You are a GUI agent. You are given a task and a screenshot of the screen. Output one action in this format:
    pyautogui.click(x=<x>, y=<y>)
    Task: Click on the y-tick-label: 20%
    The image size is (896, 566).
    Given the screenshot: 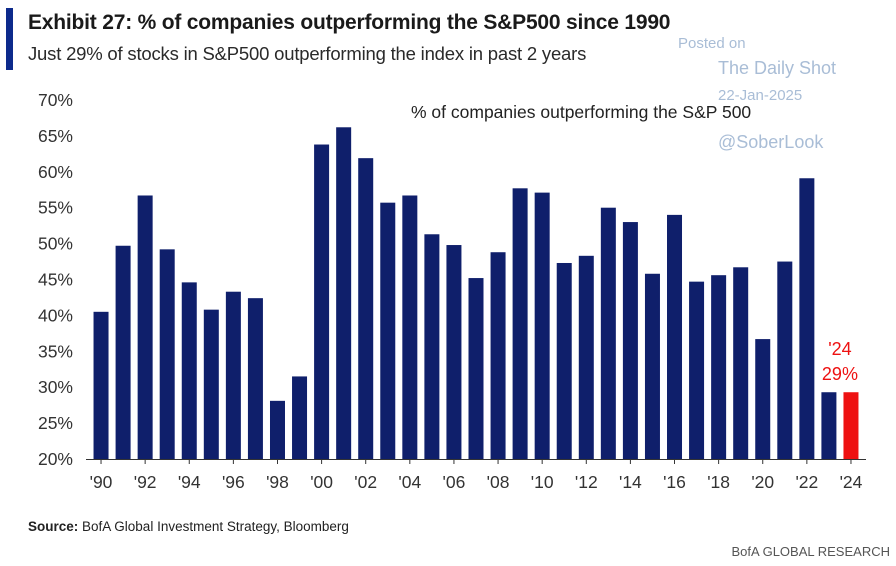 What is the action you would take?
    pyautogui.click(x=55, y=459)
    